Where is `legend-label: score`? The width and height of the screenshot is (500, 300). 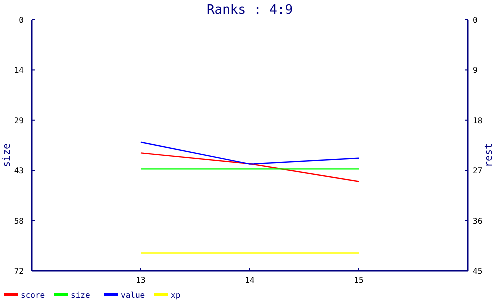
legend-label: score is located at coordinates (33, 295).